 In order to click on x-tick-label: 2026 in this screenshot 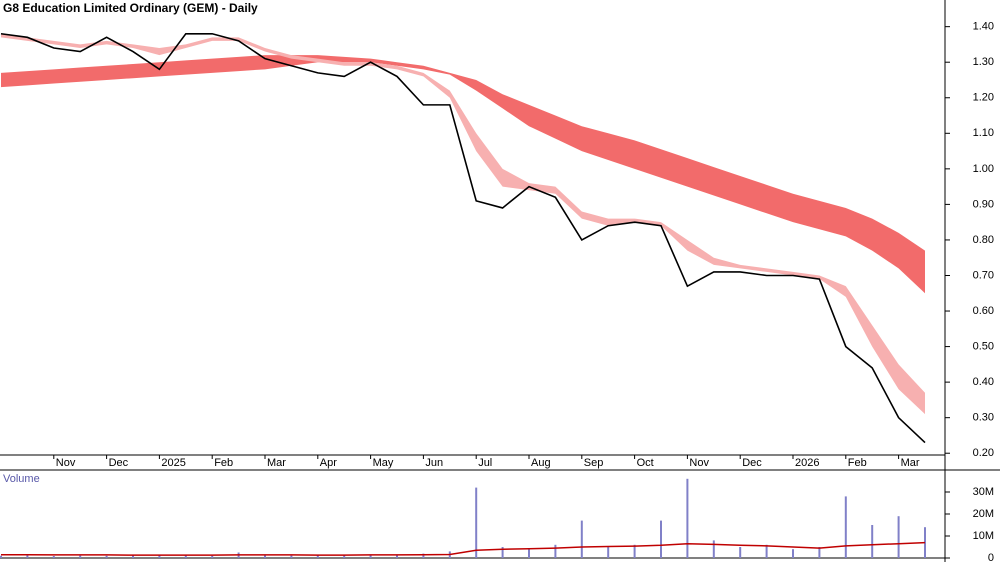, I will do `click(807, 463)`.